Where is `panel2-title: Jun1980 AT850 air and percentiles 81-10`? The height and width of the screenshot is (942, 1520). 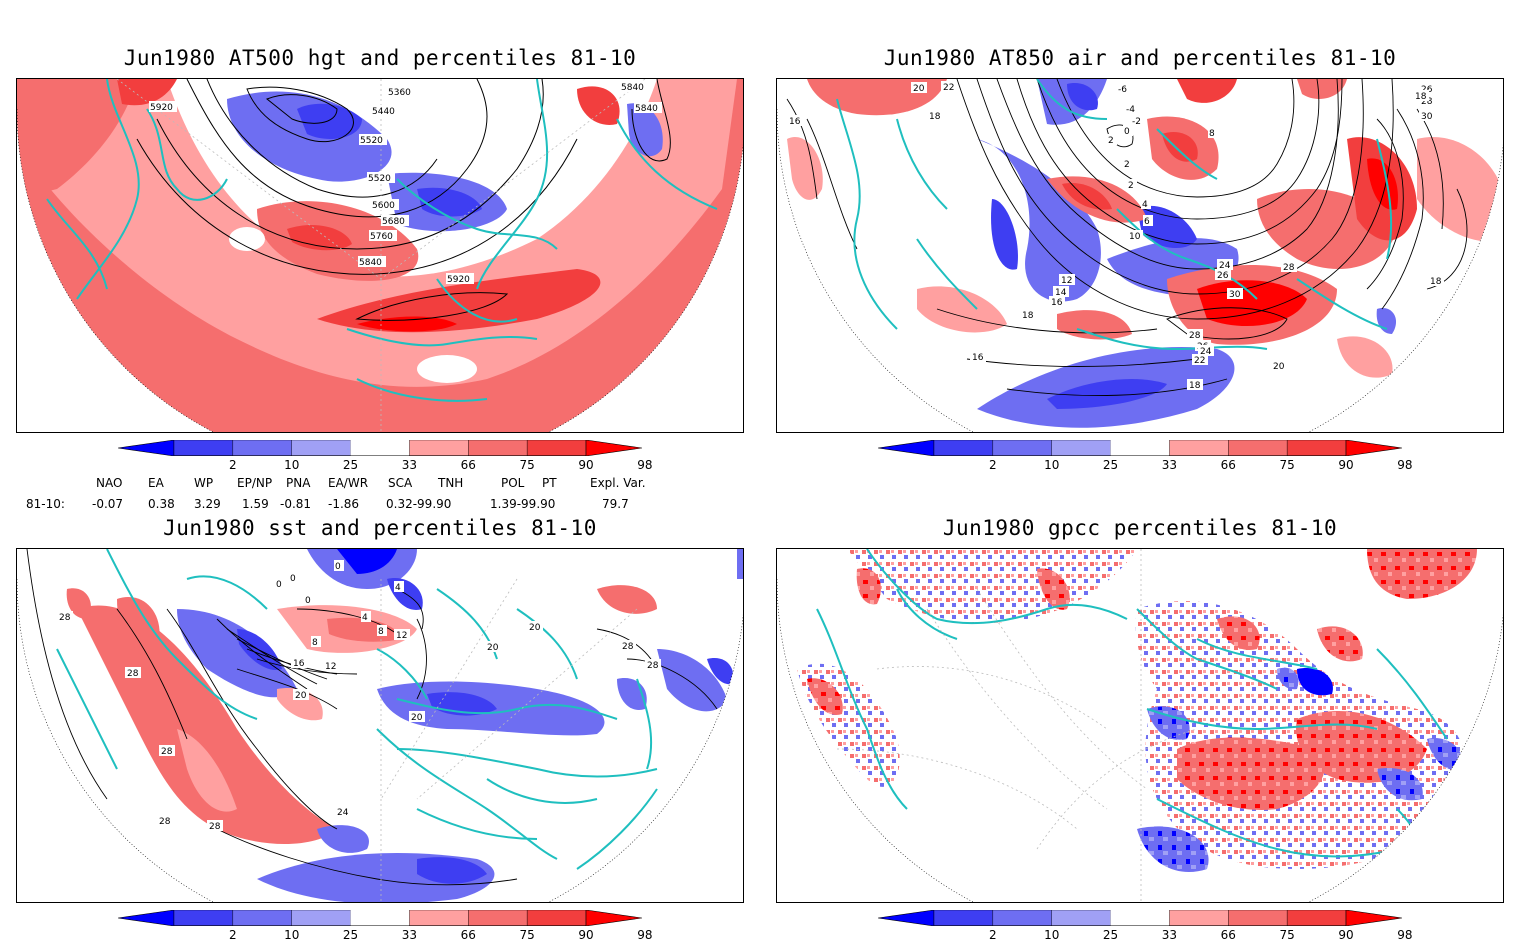
panel2-title: Jun1980 AT850 air and percentiles 81-10 is located at coordinates (1140, 58).